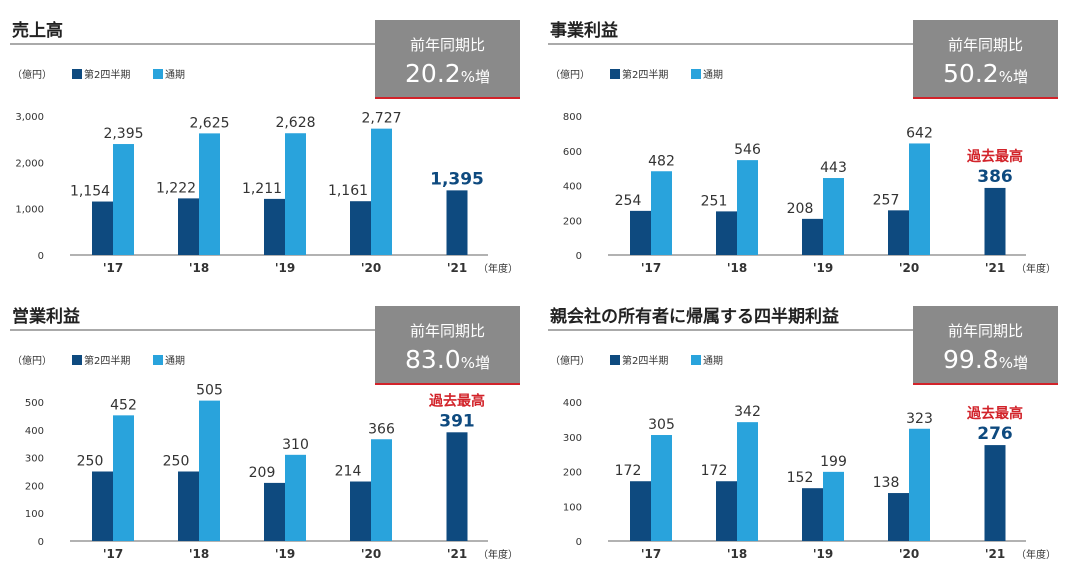  Describe the element at coordinates (457, 179) in the screenshot. I see `bar-q2-value-label: 1,395` at that location.